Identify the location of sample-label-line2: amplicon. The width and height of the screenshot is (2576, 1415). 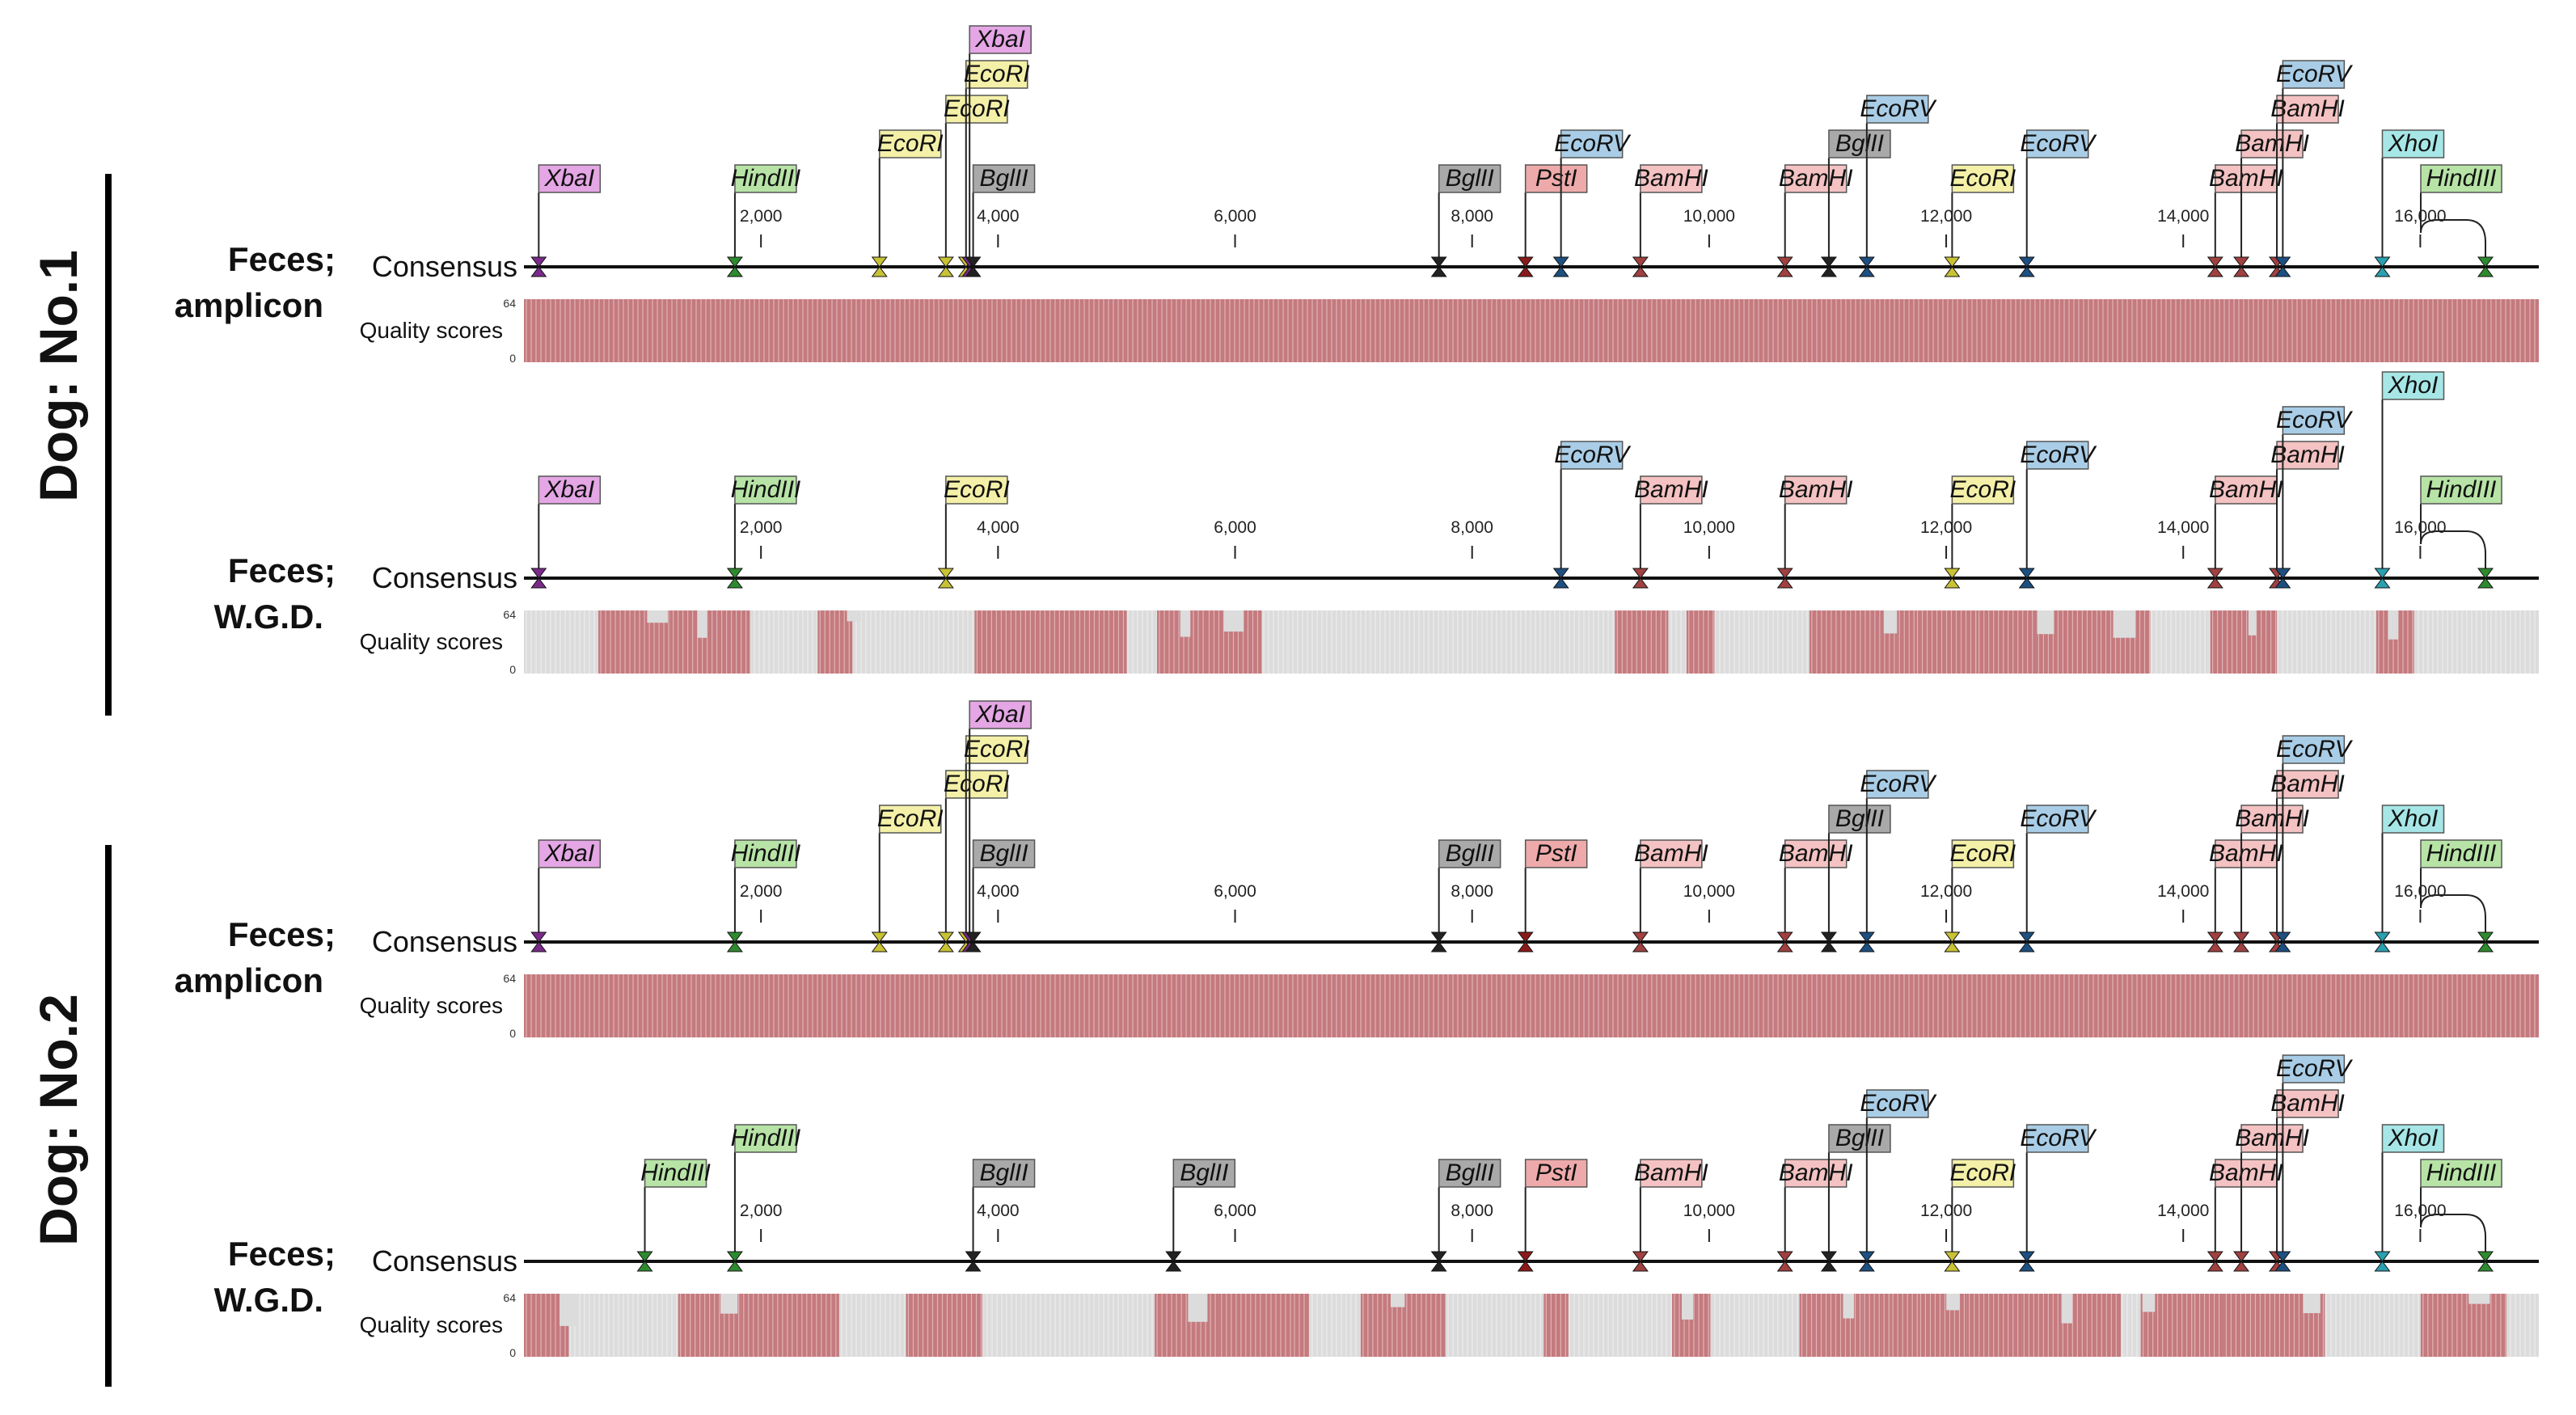
(249, 980).